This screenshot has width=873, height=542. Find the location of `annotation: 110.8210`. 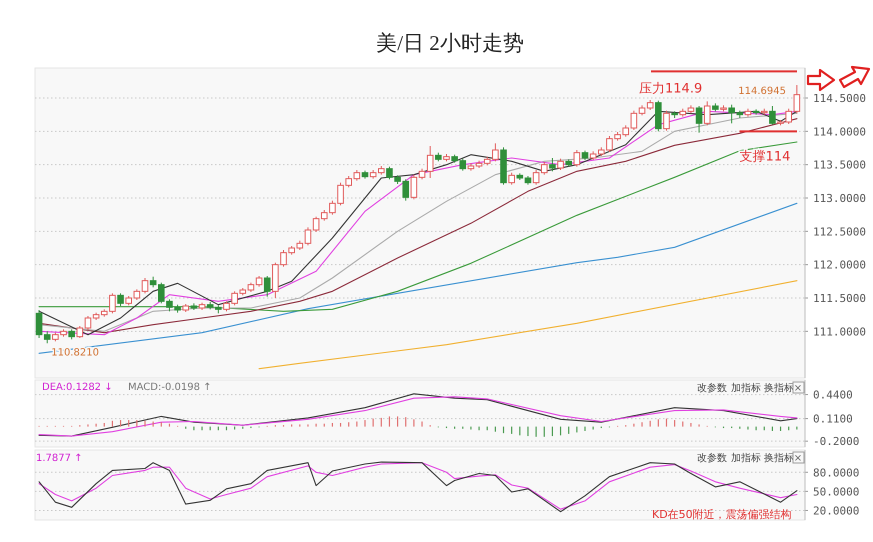

annotation: 110.8210 is located at coordinates (75, 352).